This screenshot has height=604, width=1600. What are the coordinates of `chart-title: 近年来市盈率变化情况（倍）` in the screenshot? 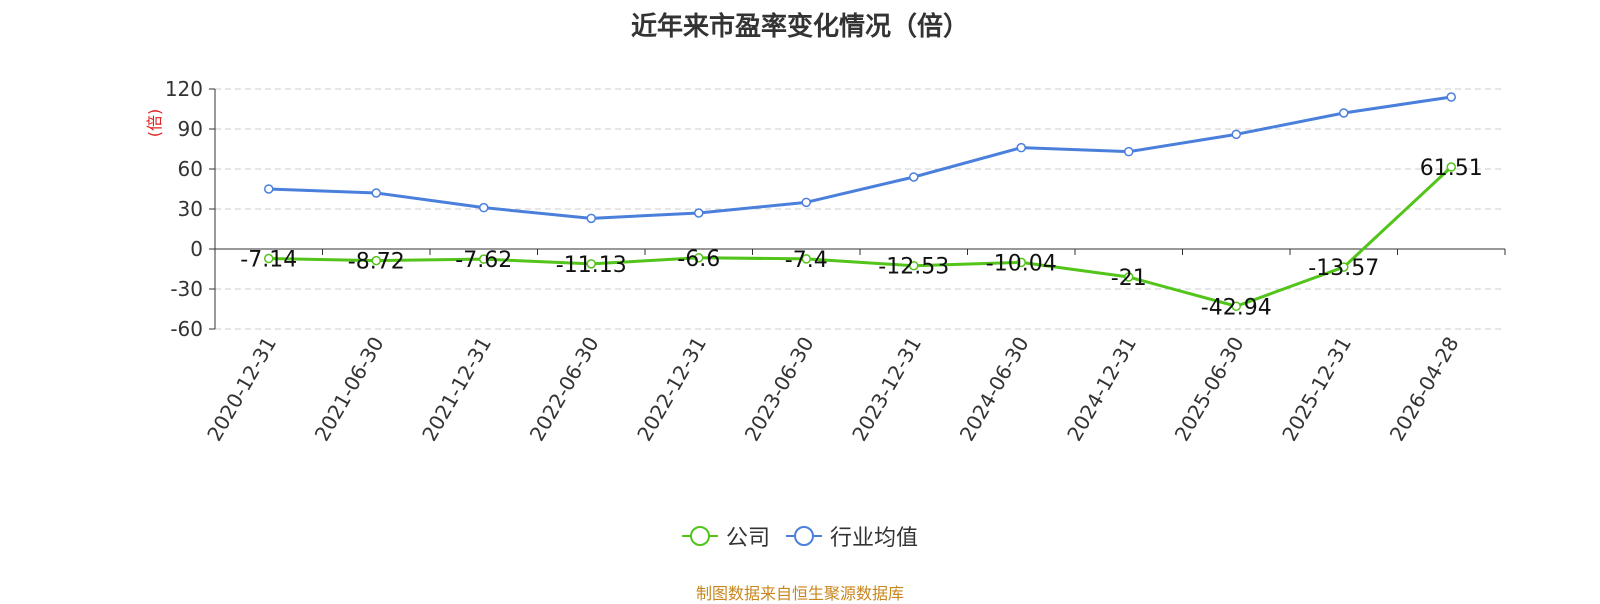 It's located at (799, 27).